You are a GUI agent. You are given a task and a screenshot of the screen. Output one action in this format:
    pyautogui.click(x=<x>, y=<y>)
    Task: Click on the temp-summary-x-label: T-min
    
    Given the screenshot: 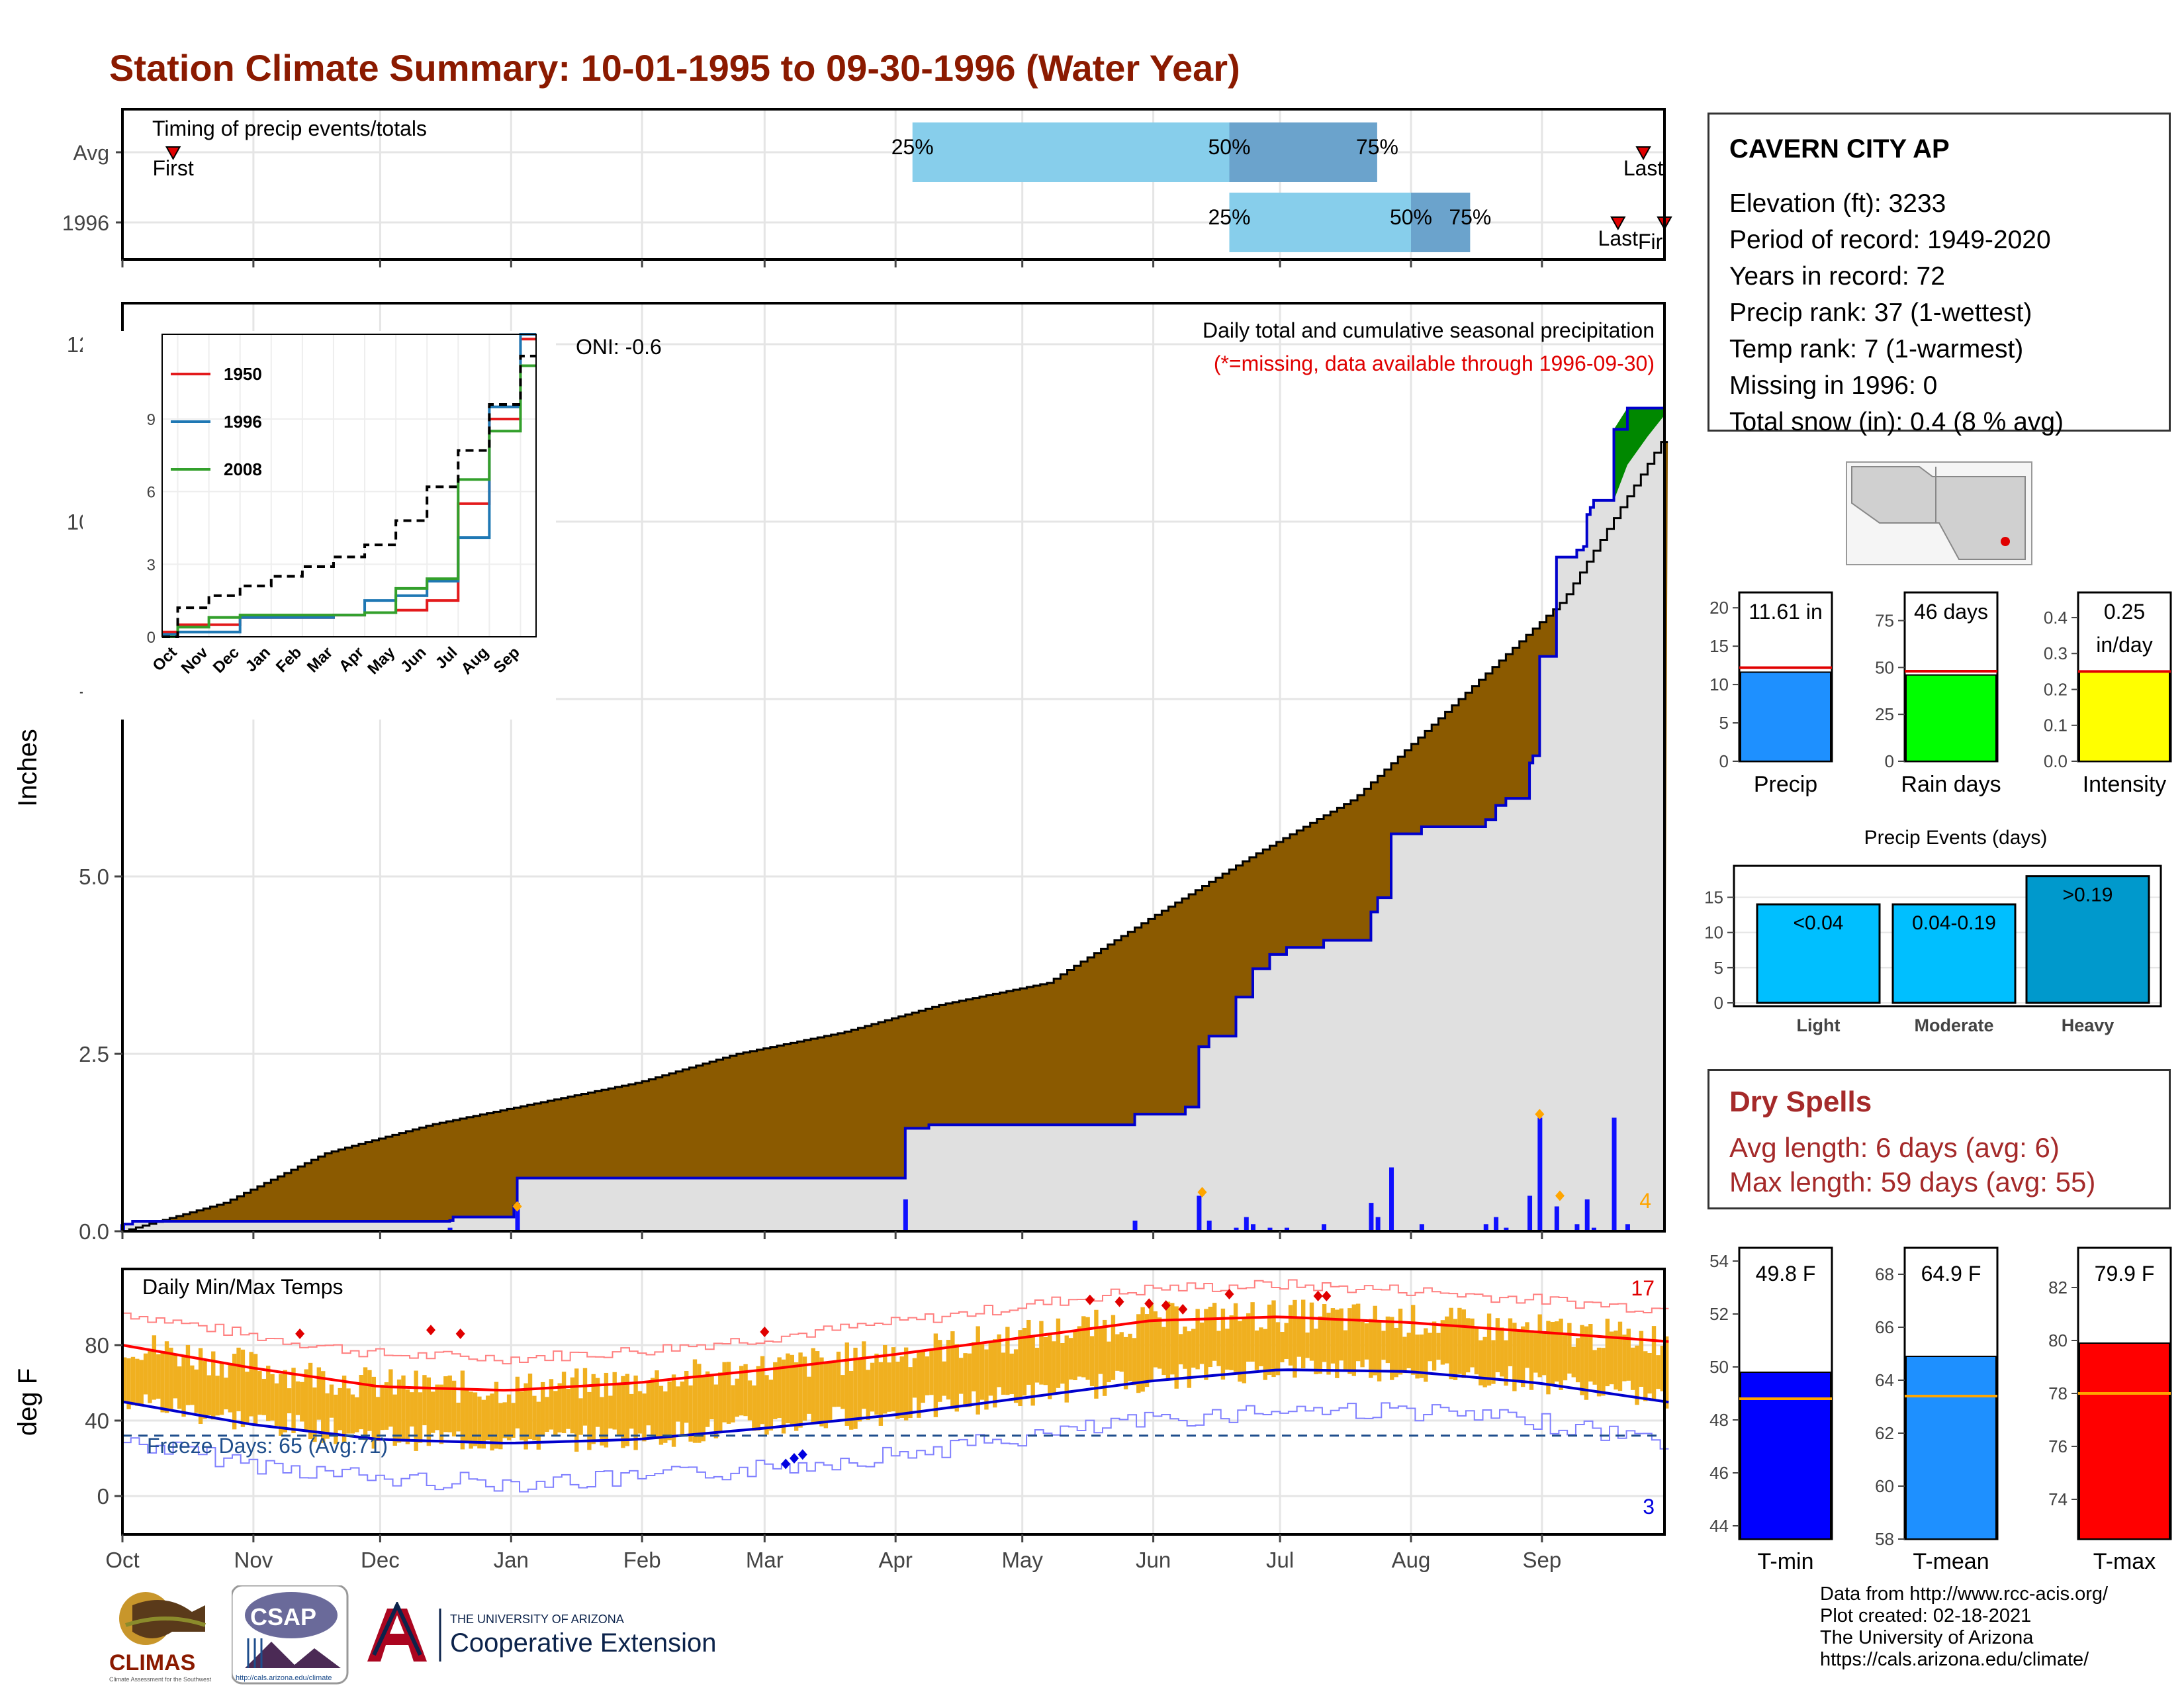 What is the action you would take?
    pyautogui.click(x=1786, y=1561)
    